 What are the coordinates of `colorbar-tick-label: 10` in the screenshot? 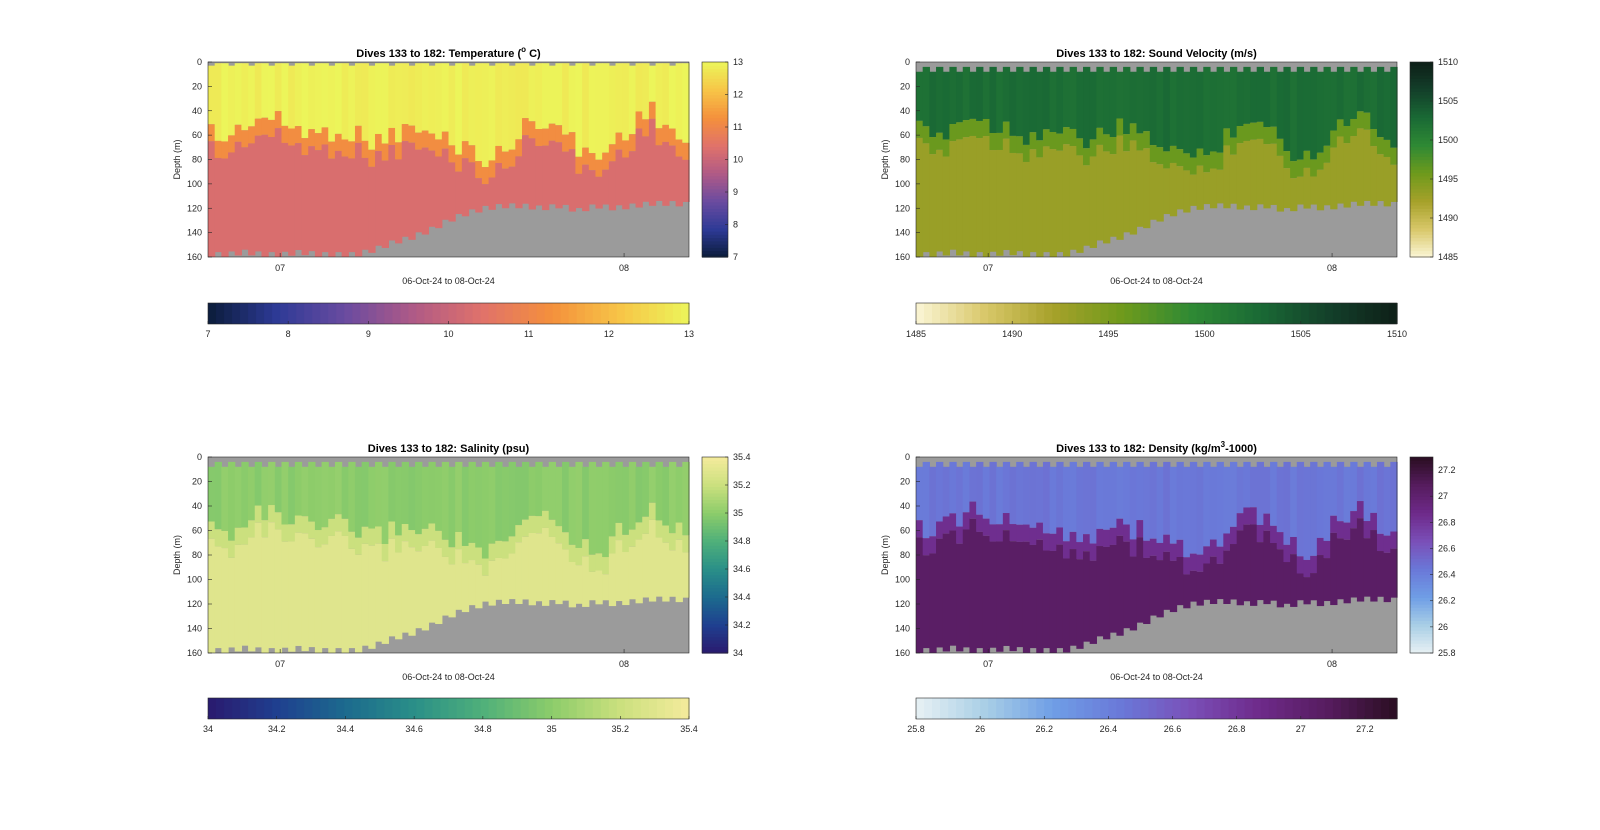 It's located at (738, 160).